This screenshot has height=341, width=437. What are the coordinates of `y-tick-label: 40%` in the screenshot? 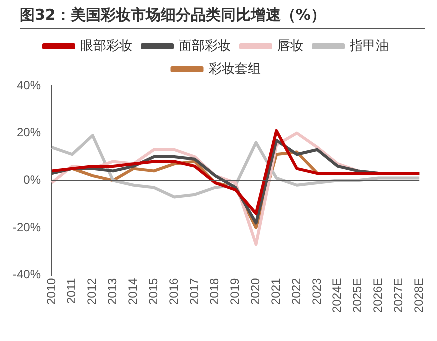 It's located at (29, 85).